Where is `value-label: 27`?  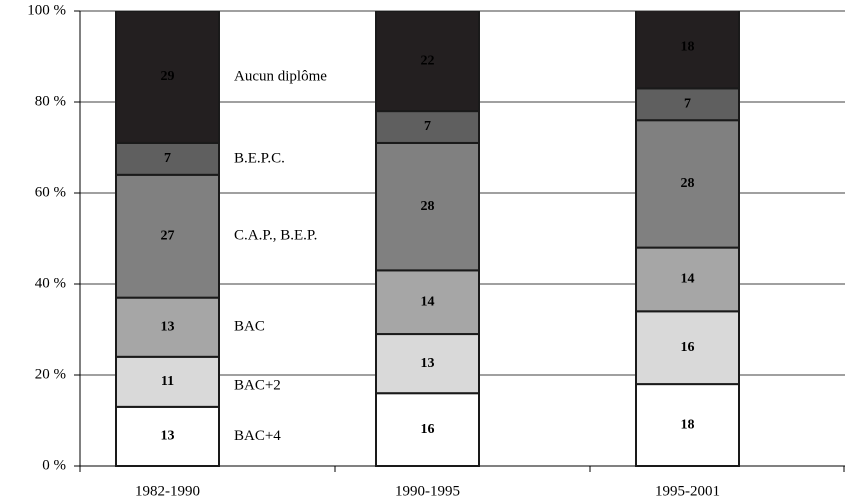 value-label: 27 is located at coordinates (168, 235).